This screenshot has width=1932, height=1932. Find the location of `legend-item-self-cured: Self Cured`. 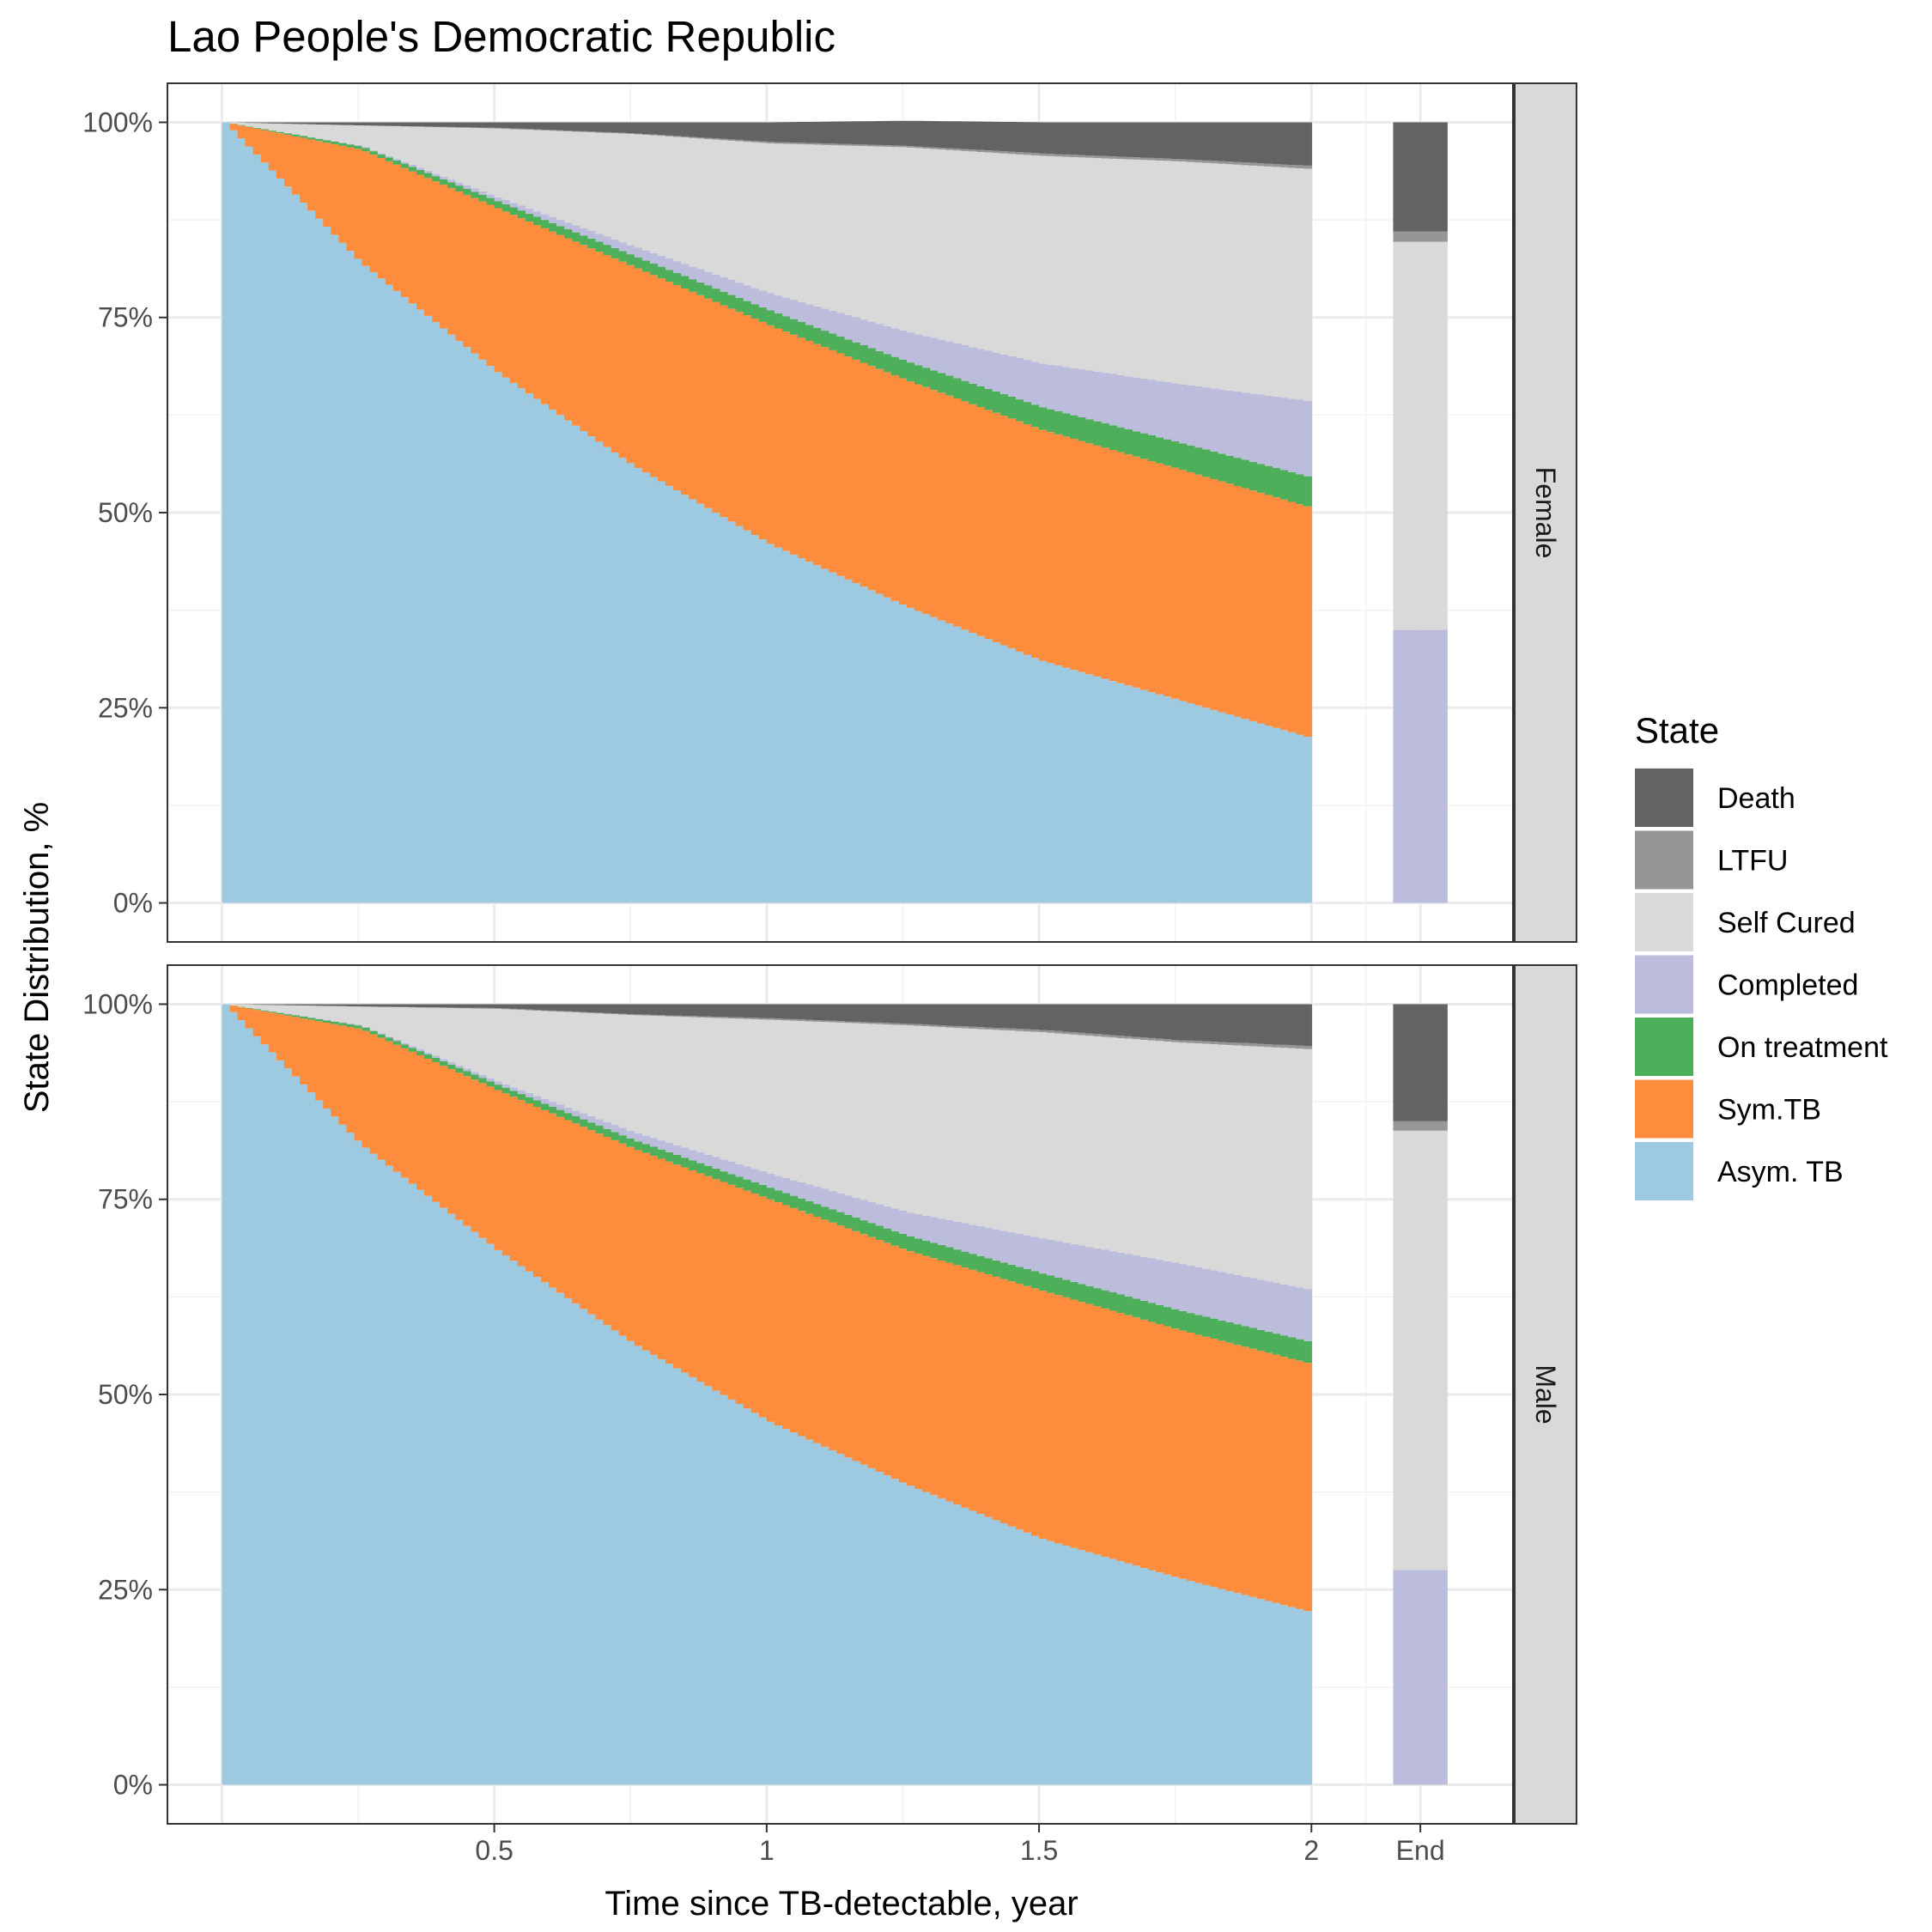

legend-item-self-cured: Self Cured is located at coordinates (1745, 922).